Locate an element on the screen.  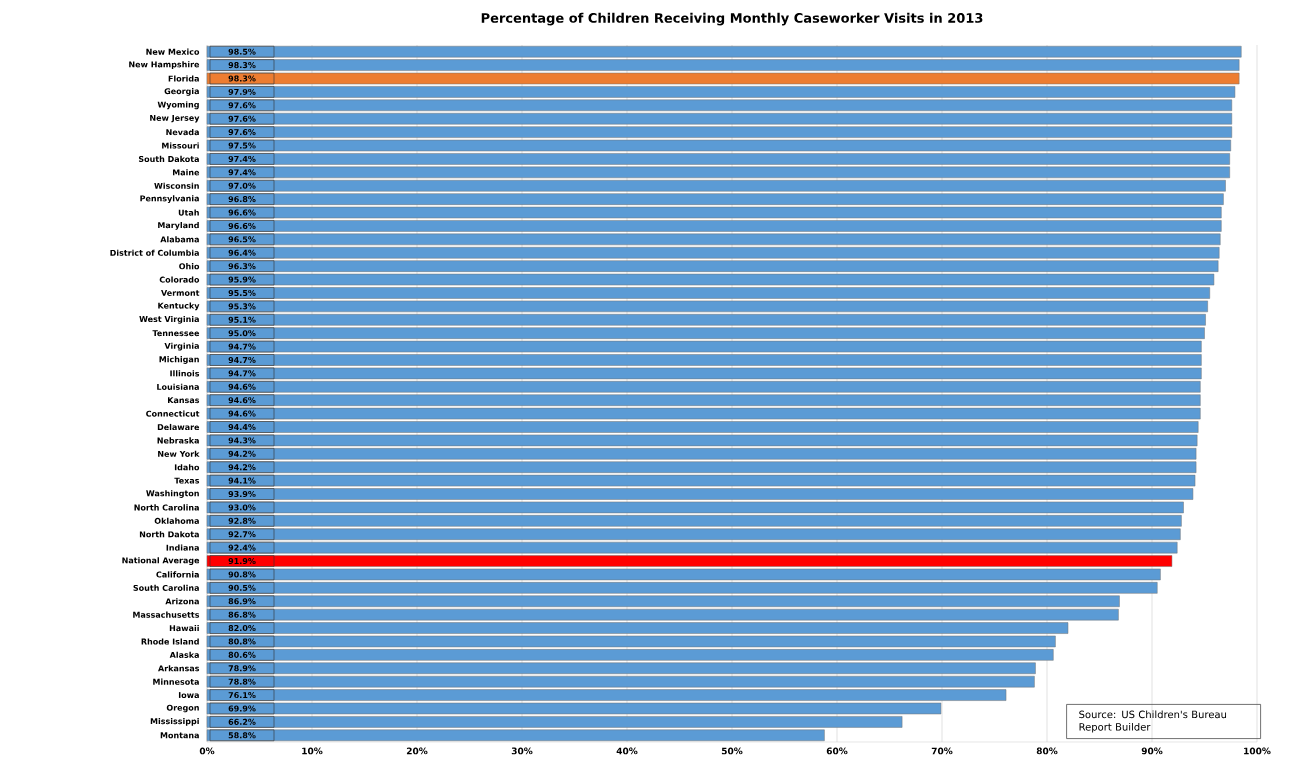
x-tick-label: 100% is located at coordinates (1257, 751).